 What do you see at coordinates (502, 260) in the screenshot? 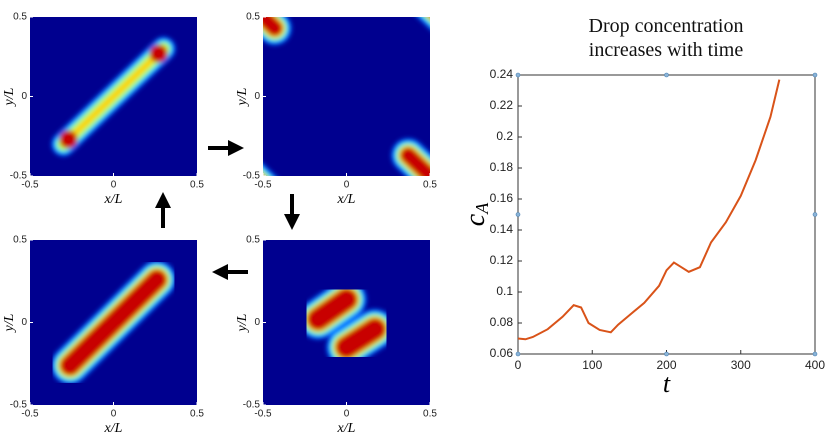
I see `y-tick-label: 0.12` at bounding box center [502, 260].